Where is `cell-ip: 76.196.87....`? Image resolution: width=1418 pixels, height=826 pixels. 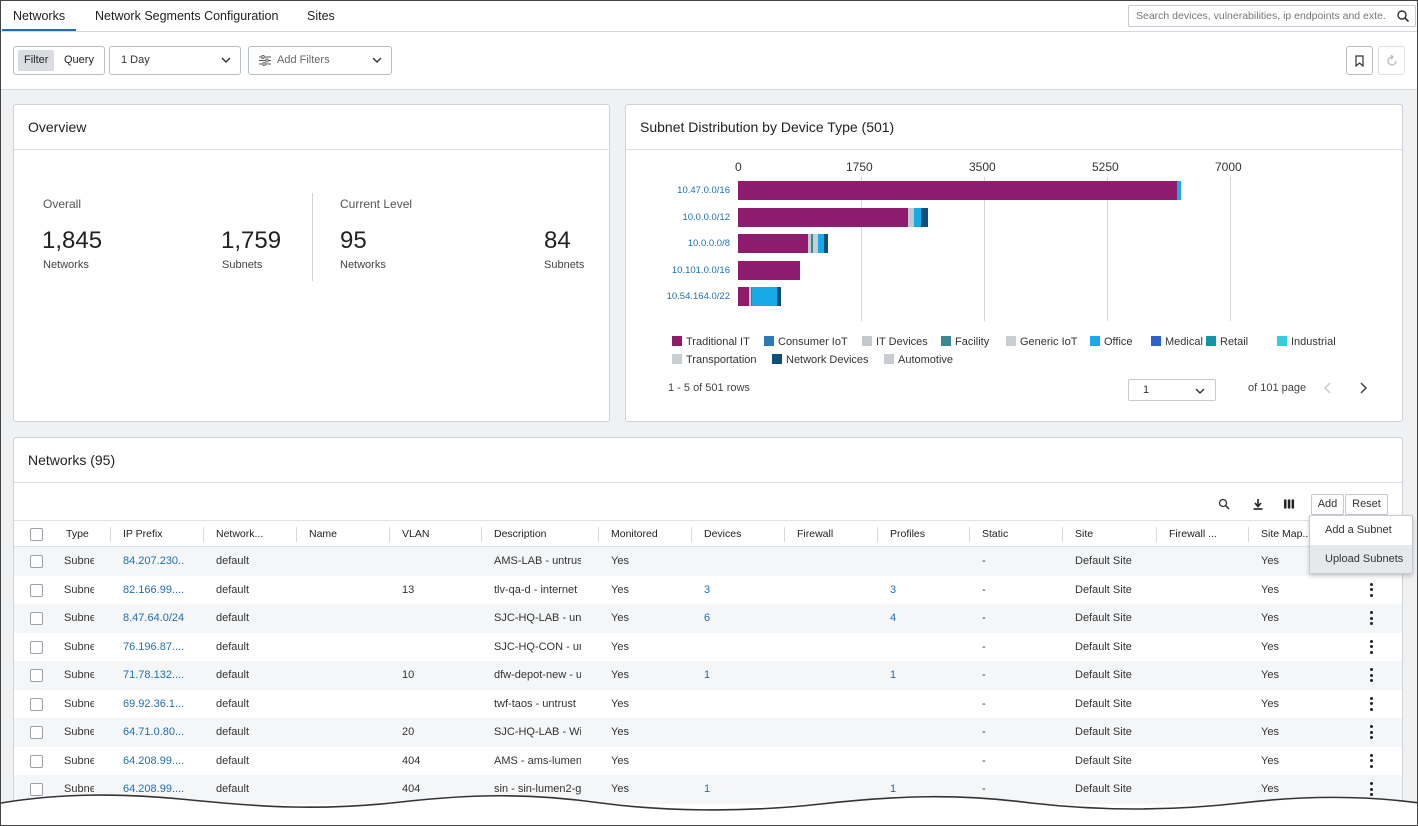
cell-ip: 76.196.87.... is located at coordinates (154, 646).